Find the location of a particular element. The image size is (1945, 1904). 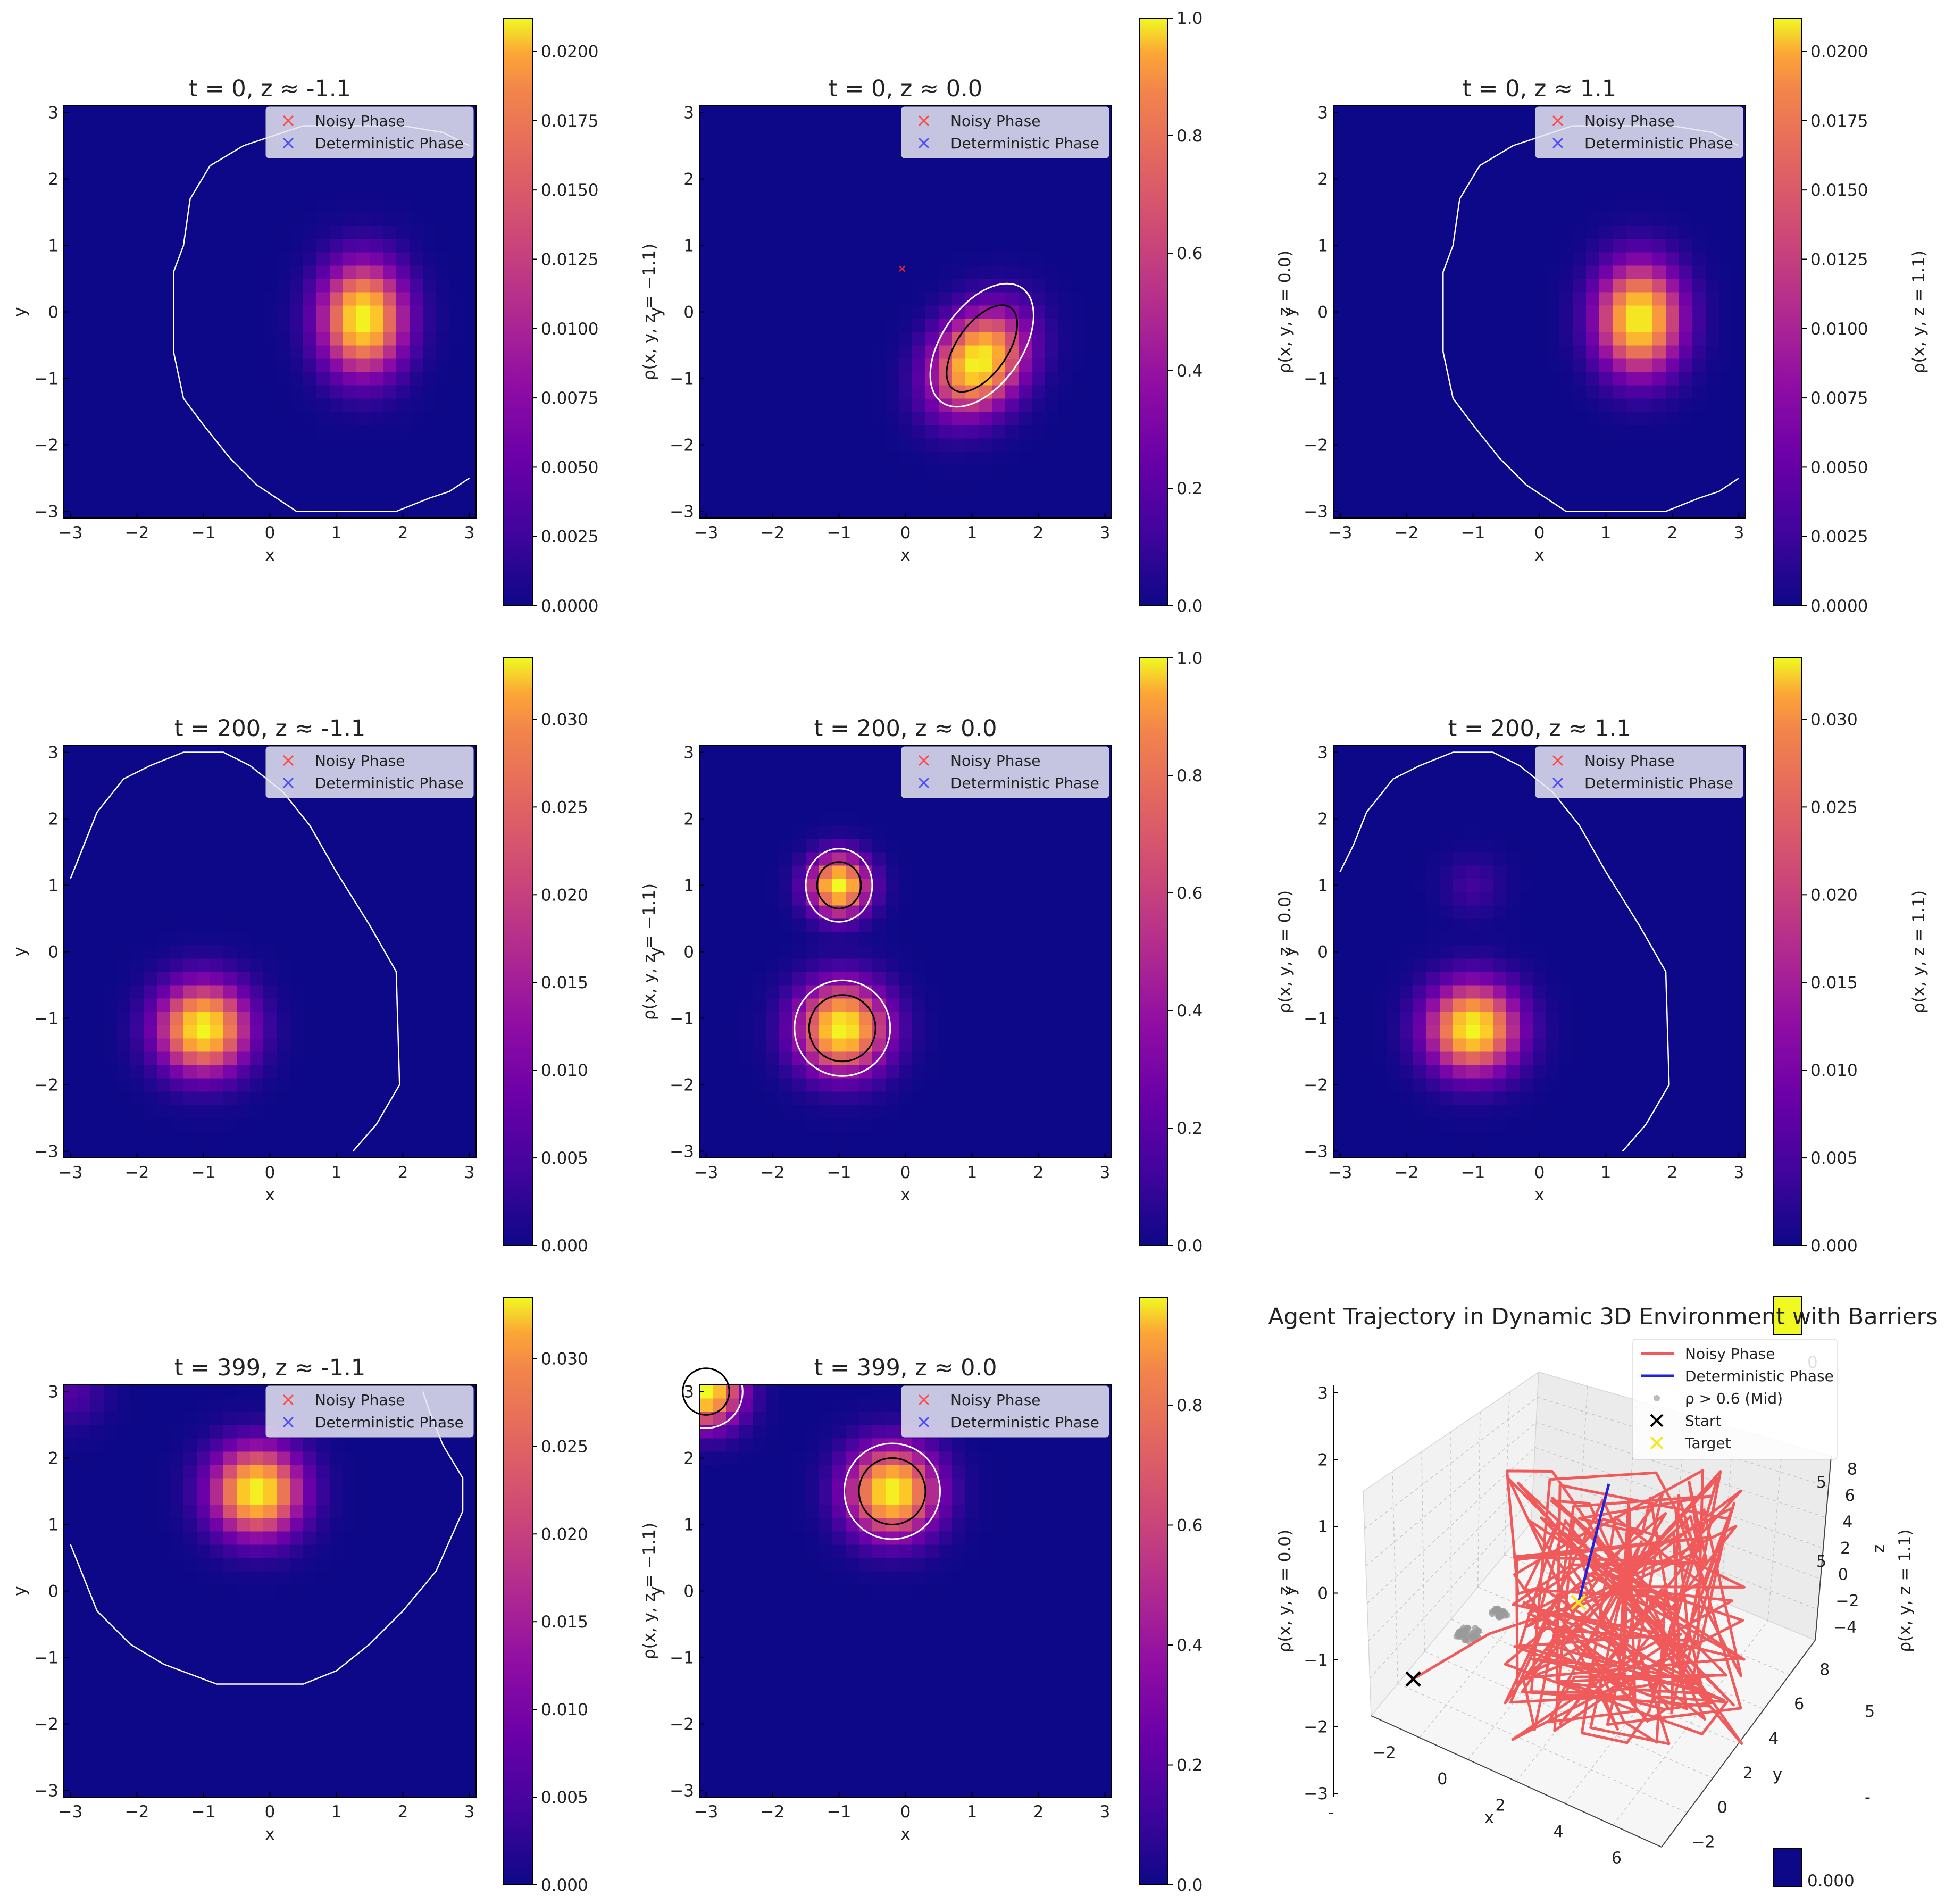

x-tick-label: −3 is located at coordinates (71, 532).